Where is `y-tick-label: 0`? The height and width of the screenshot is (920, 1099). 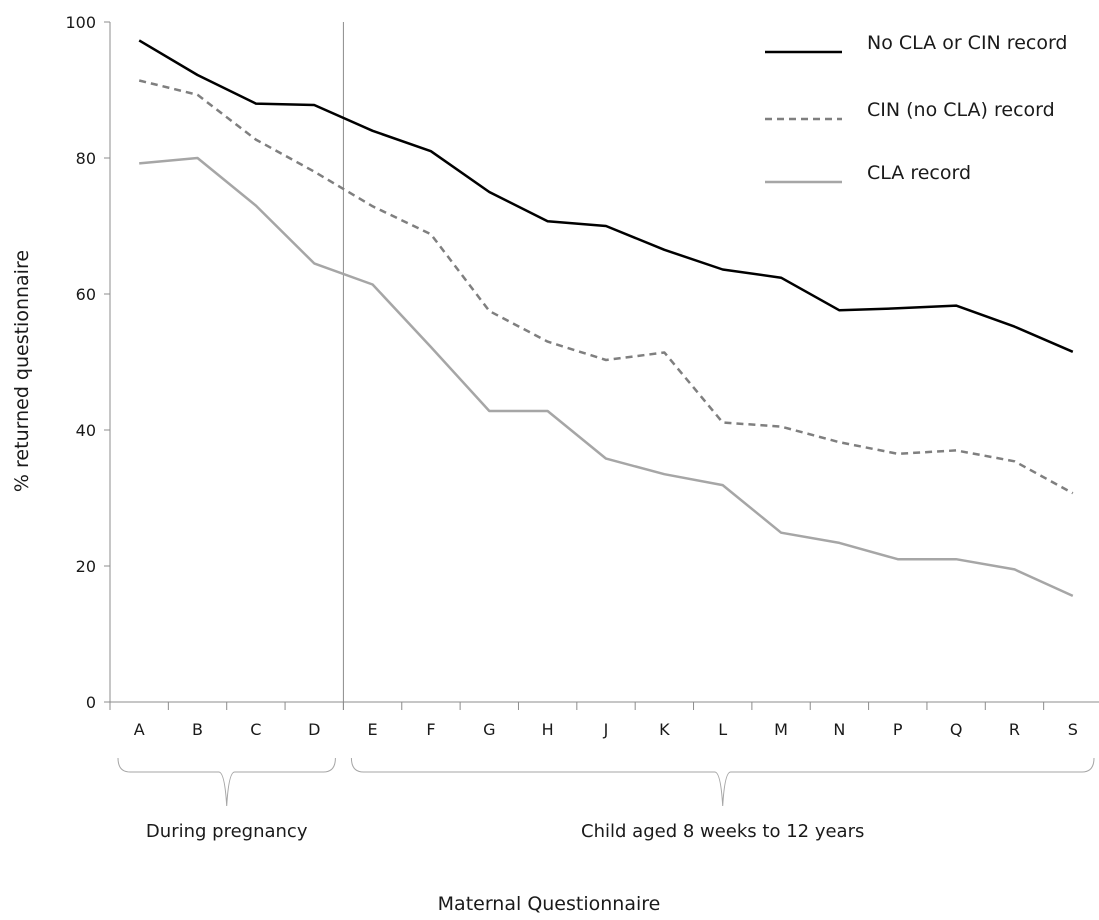
y-tick-label: 0 is located at coordinates (91, 702).